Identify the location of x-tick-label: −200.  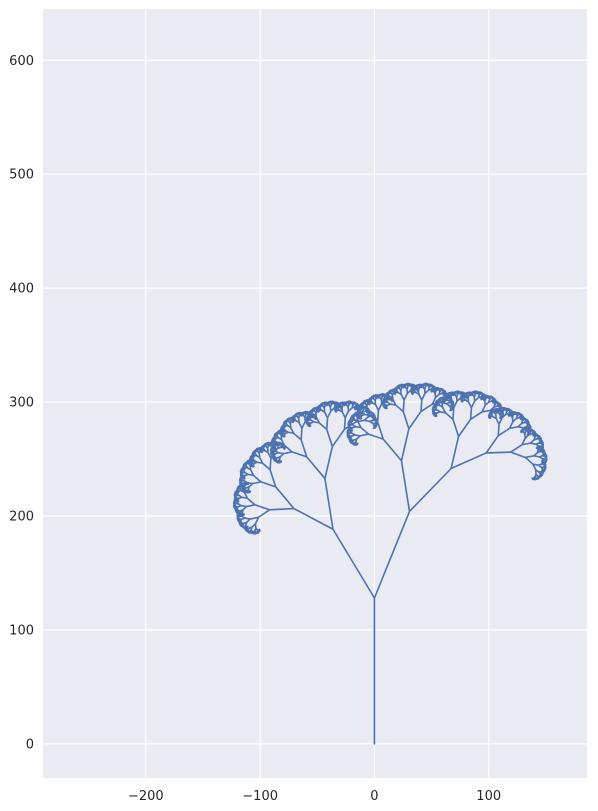
(146, 796).